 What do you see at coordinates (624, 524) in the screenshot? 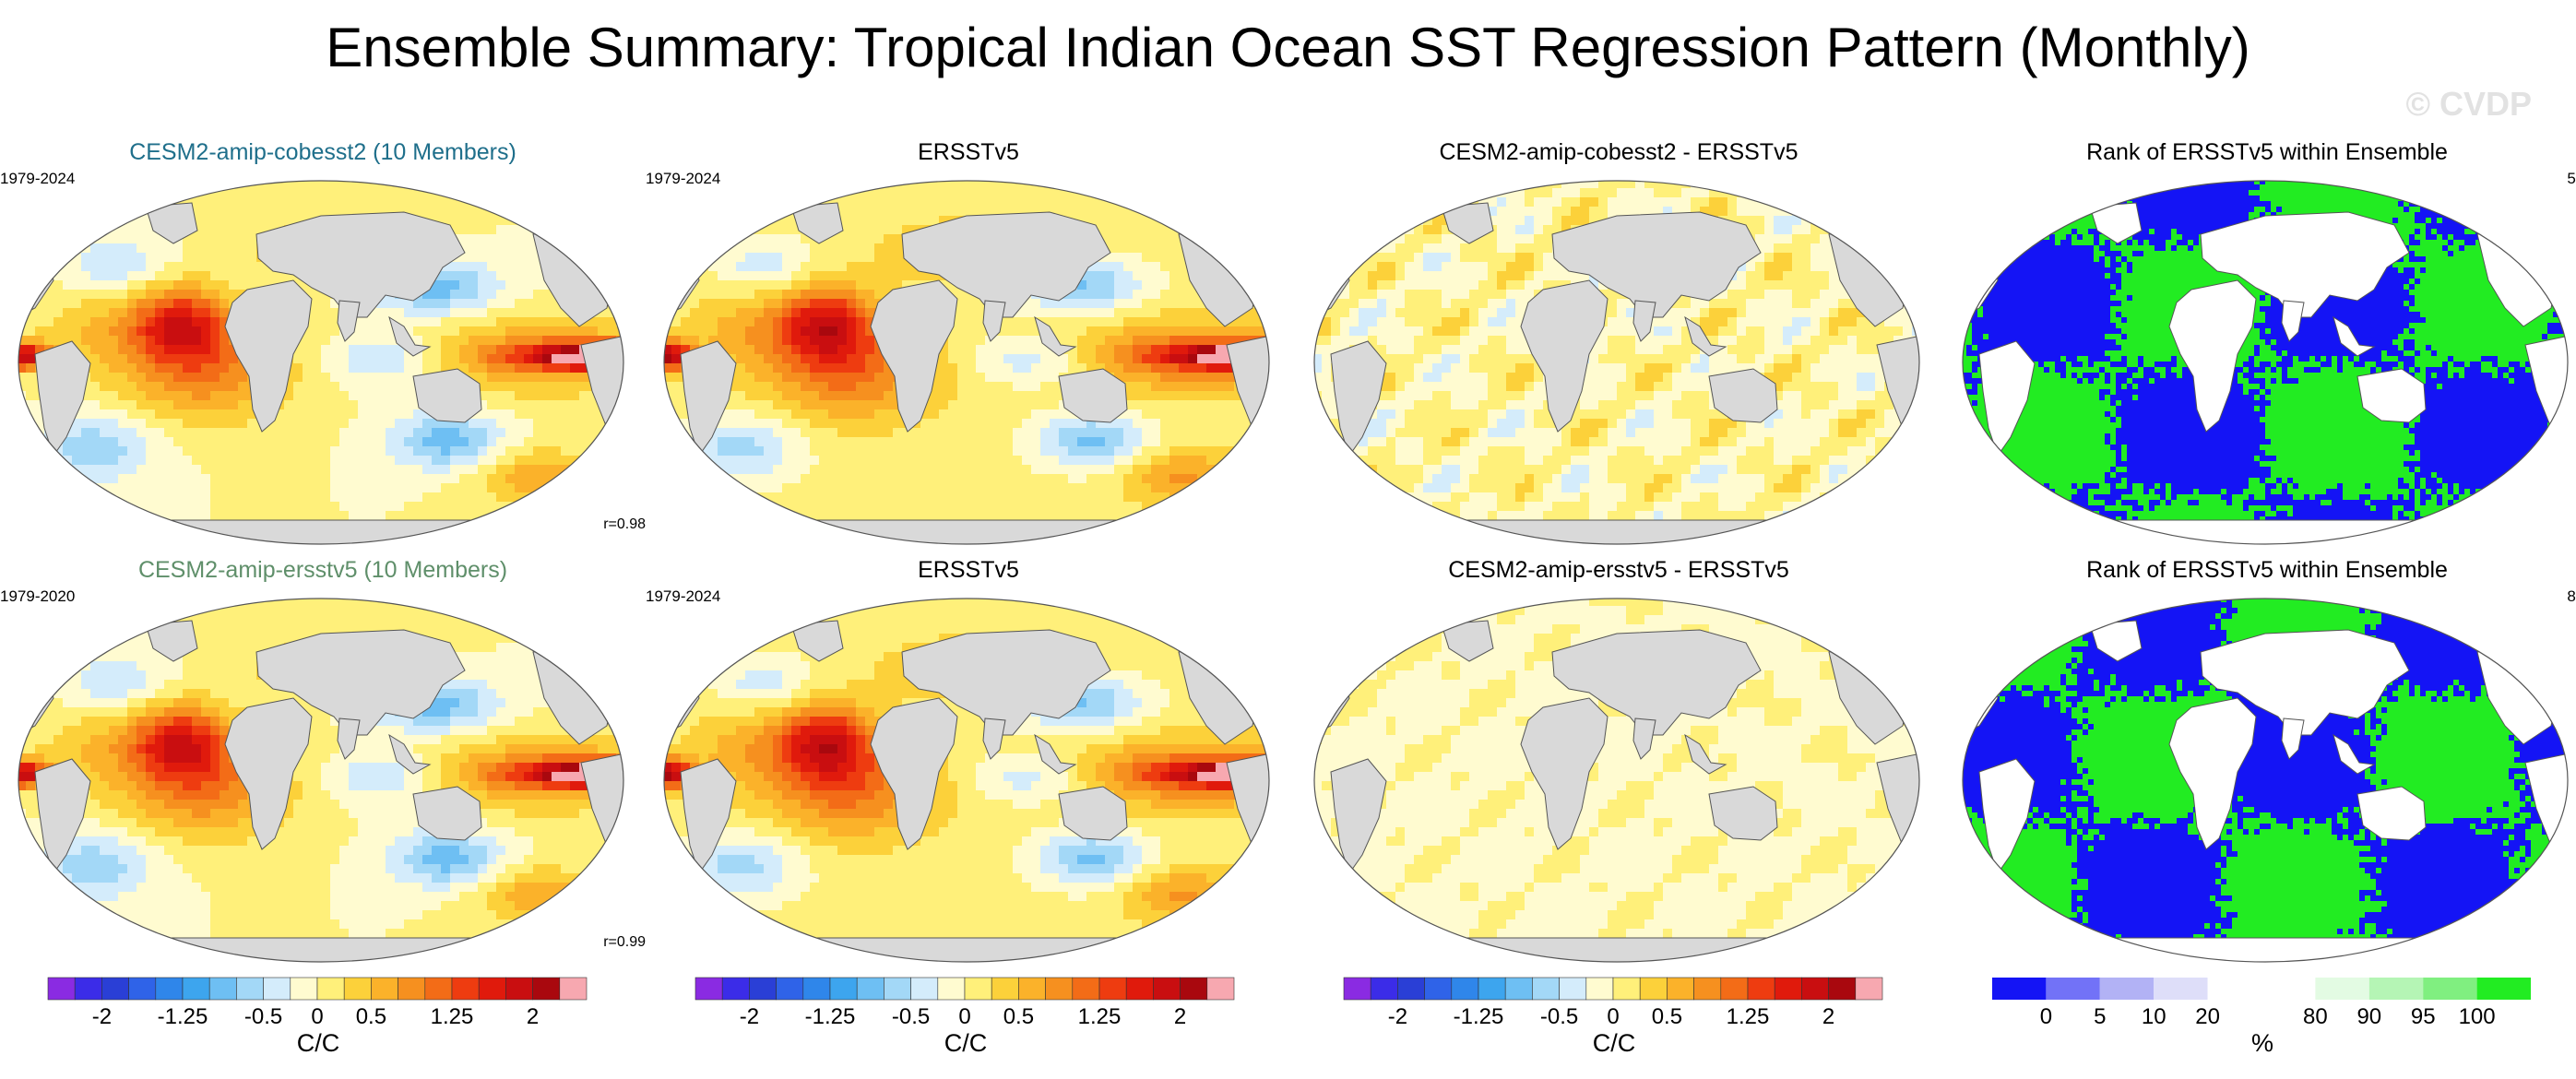
I see `correlation-label: r=0.98` at bounding box center [624, 524].